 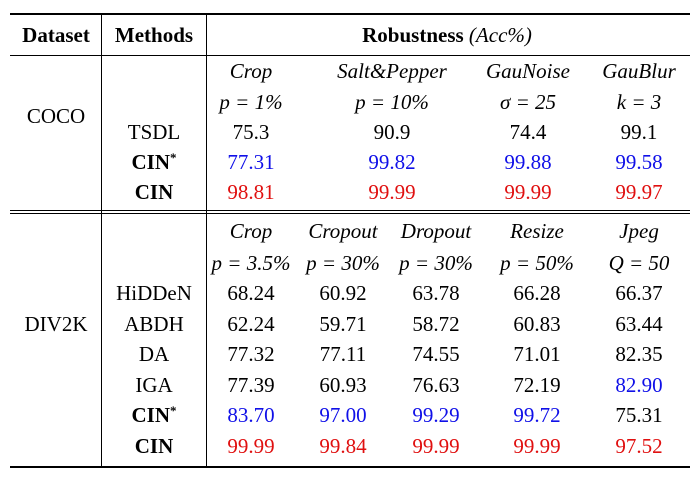 What do you see at coordinates (500, 35) in the screenshot?
I see `metric-label: (Acc%)` at bounding box center [500, 35].